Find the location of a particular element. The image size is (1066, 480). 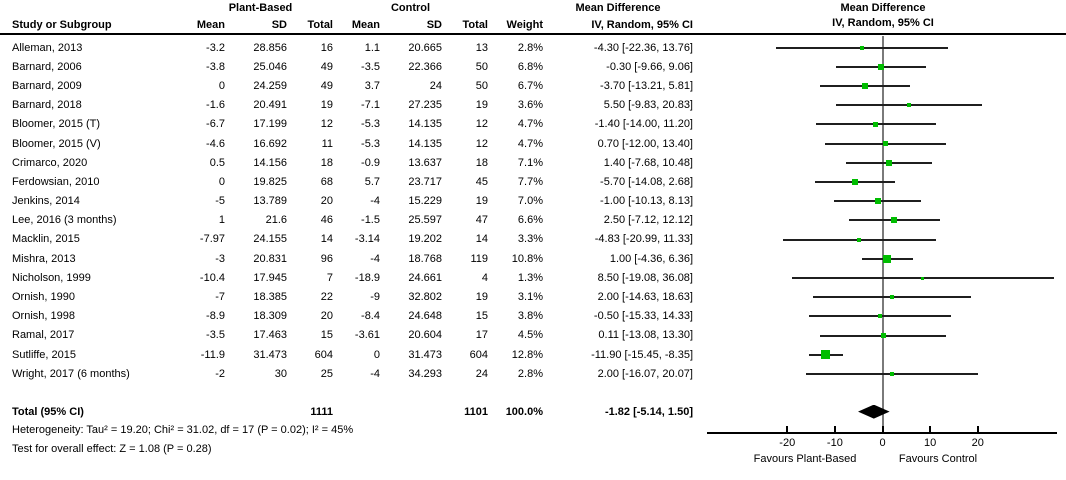

favours-right-label: Favours Control is located at coordinates (938, 459).